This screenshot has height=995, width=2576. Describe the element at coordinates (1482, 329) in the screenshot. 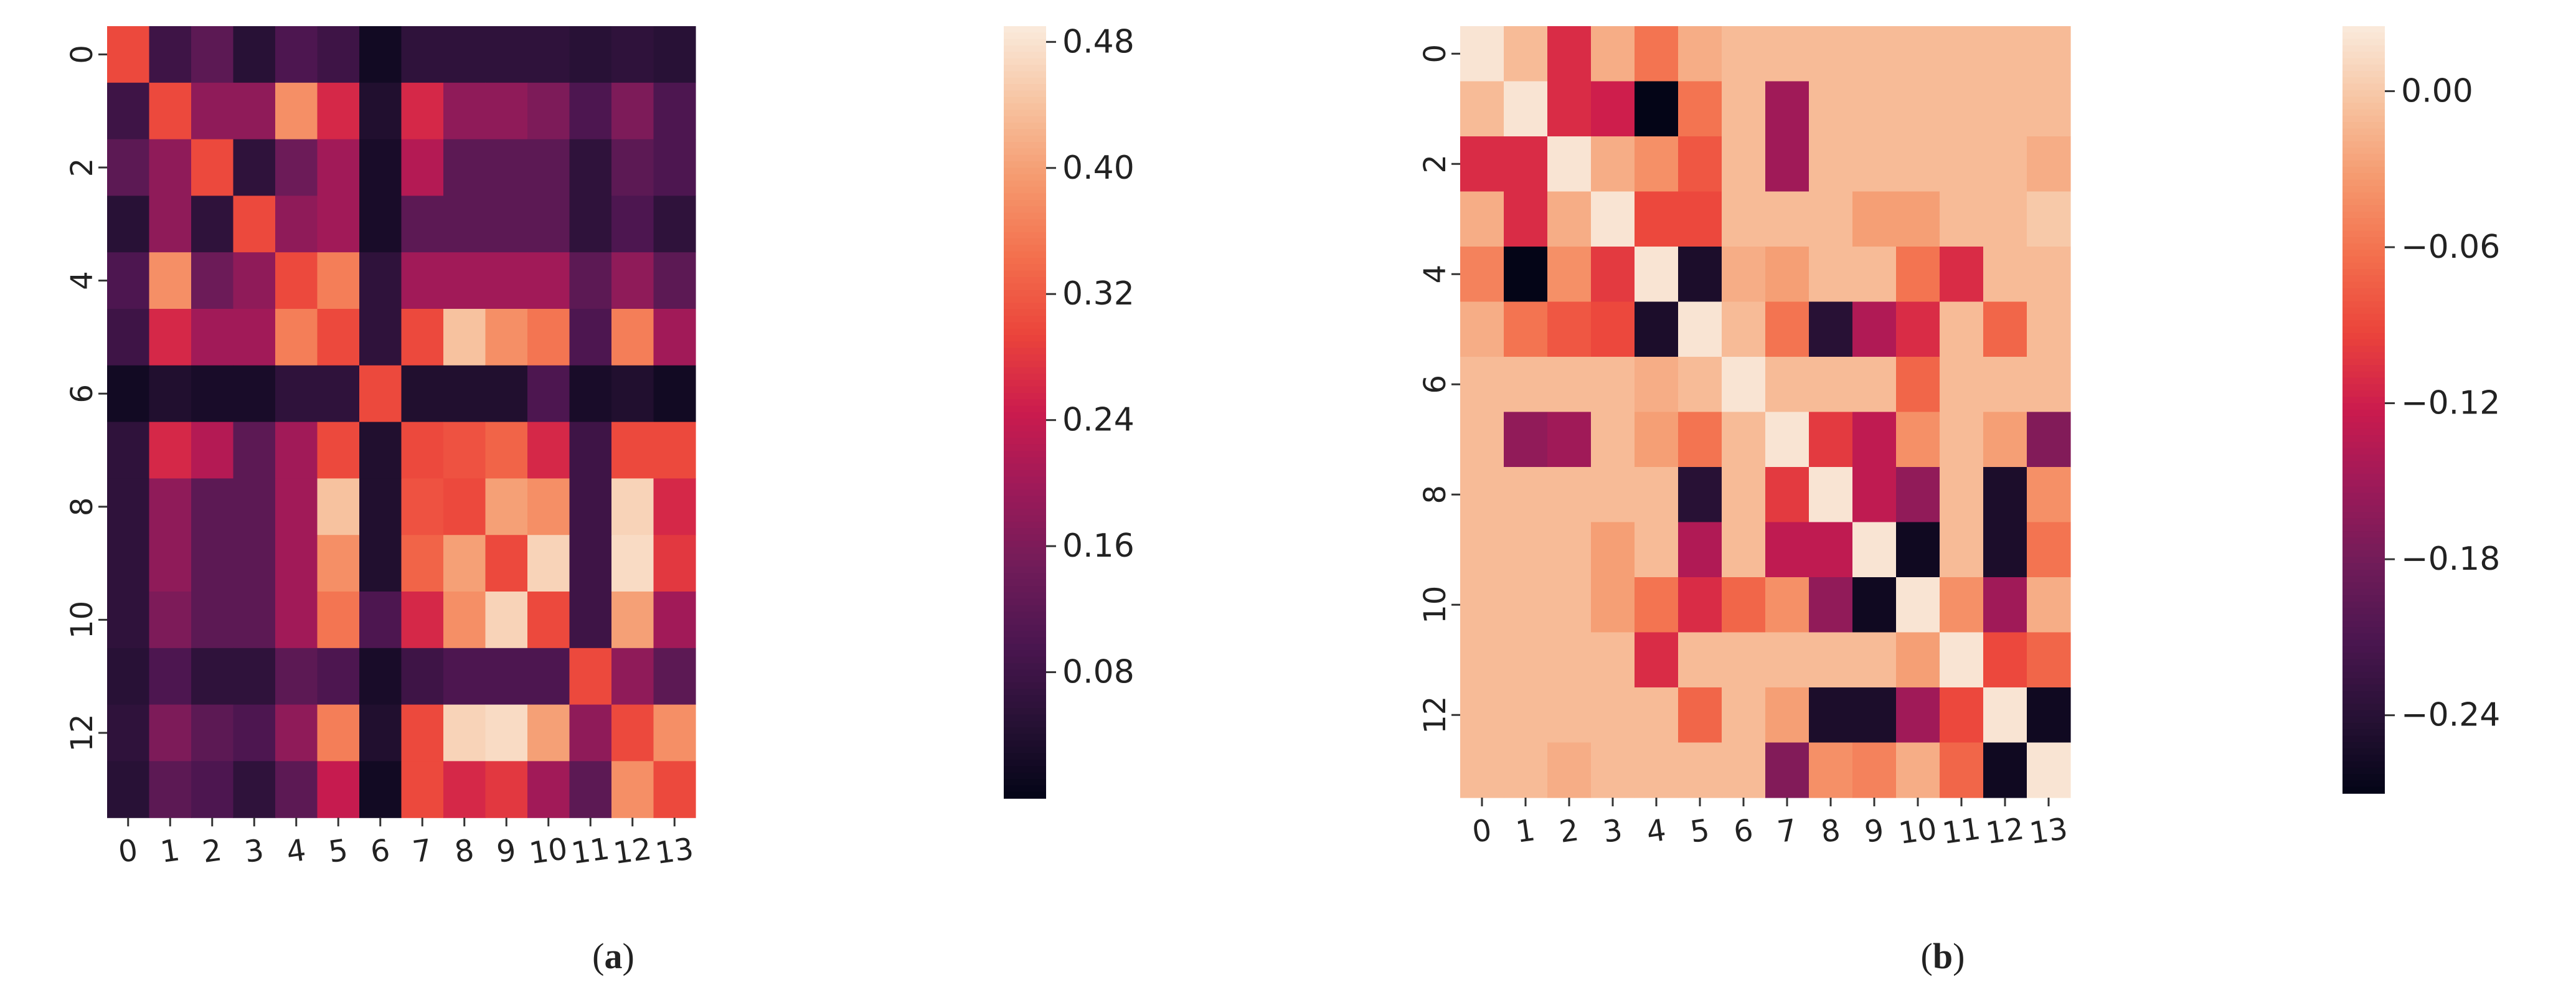

I see `heatmap-b-cell-r5-c0` at that location.